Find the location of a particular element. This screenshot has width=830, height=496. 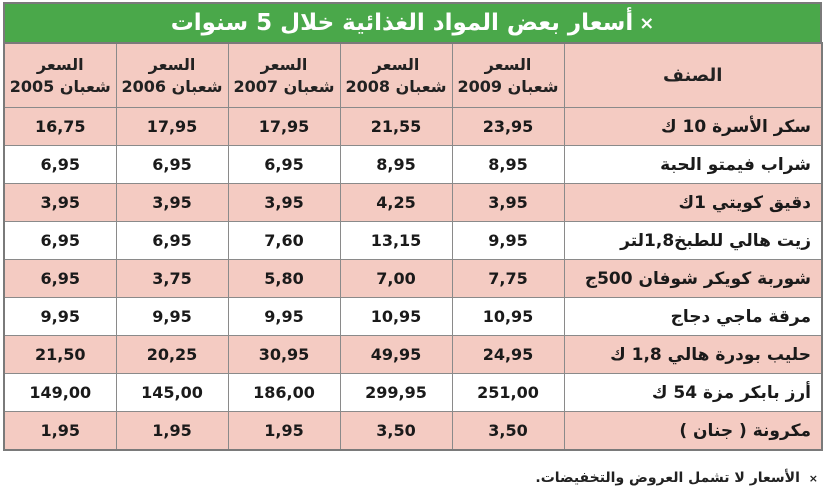

price-cell: 23,95 is located at coordinates (508, 126).